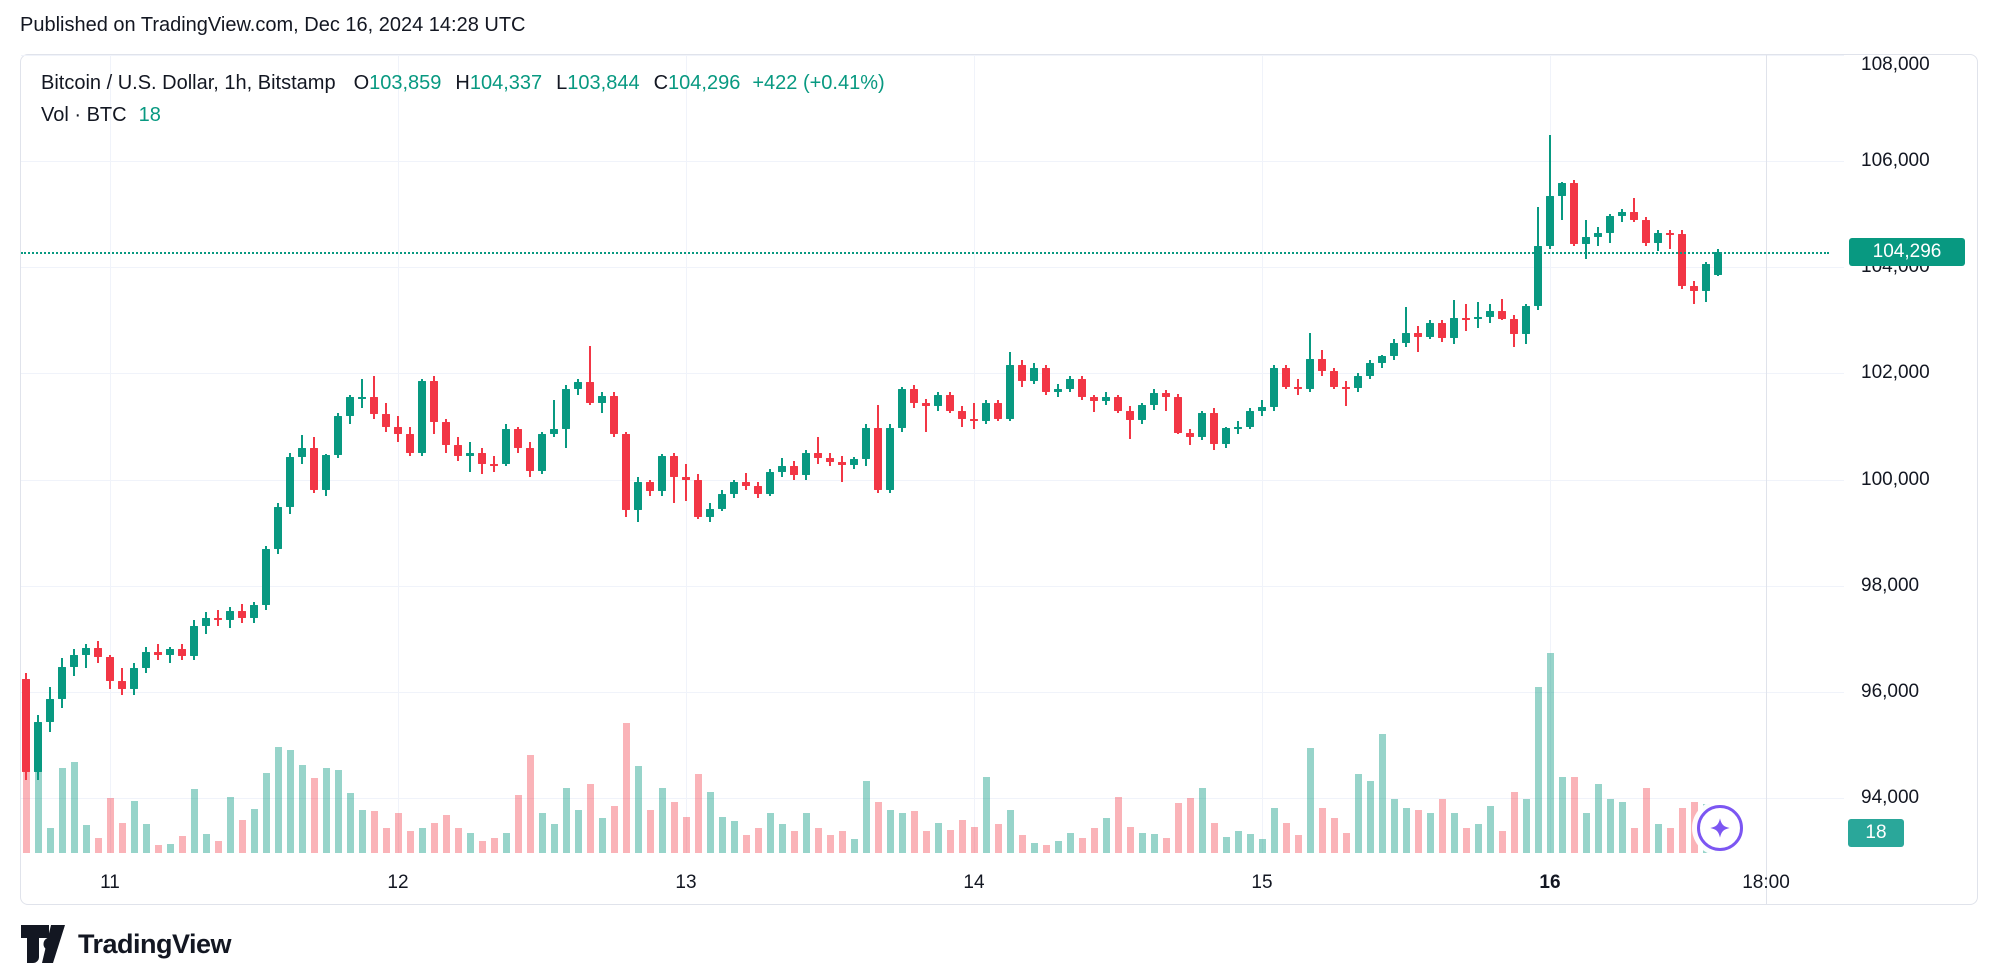 This screenshot has width=1996, height=978. I want to click on volume-badge: 18, so click(1876, 833).